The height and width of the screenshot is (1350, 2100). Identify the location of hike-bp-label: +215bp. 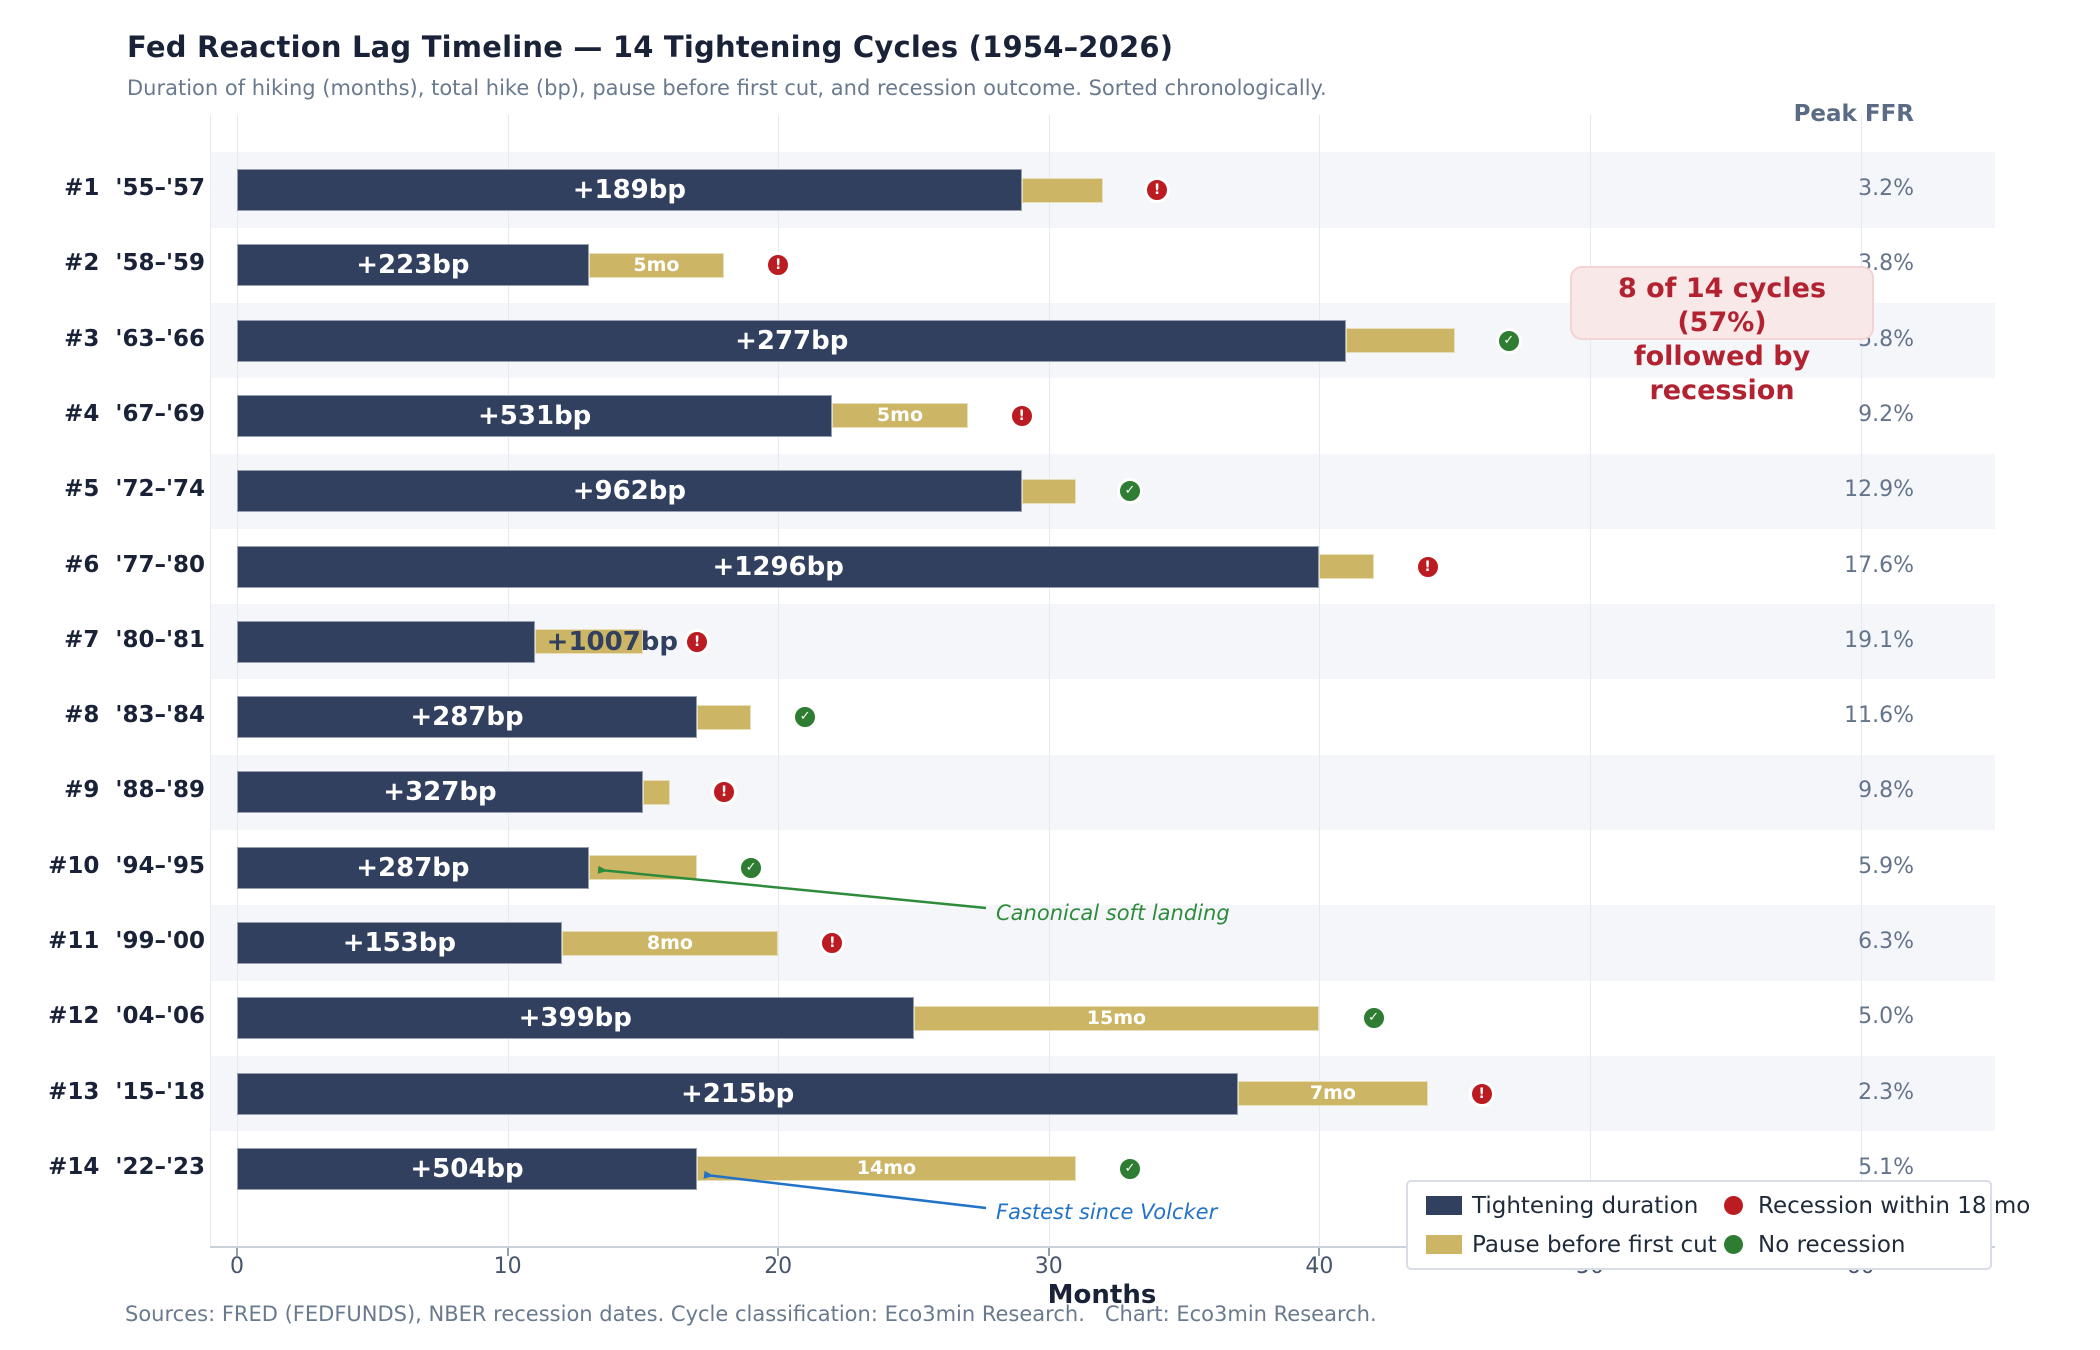
(737, 1093).